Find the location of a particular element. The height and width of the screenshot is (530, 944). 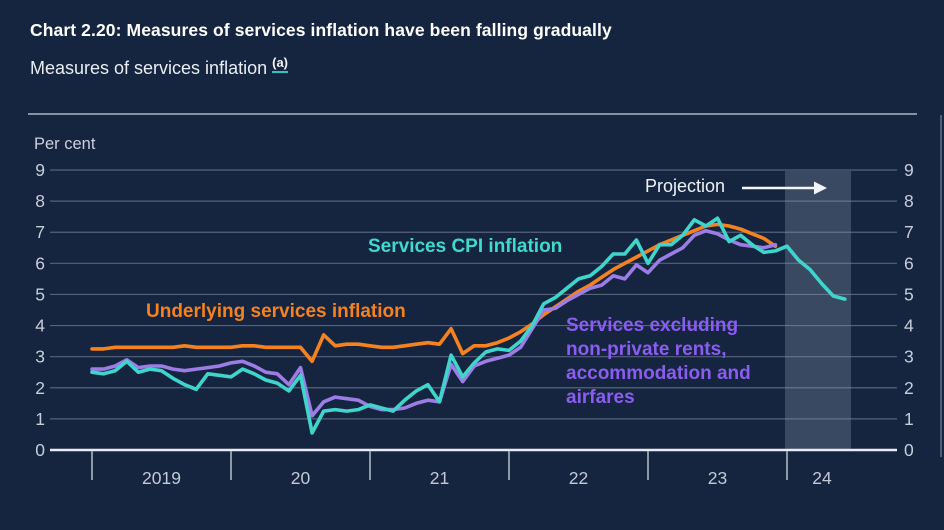

x-axis-tick-label: 2019 is located at coordinates (161, 478).